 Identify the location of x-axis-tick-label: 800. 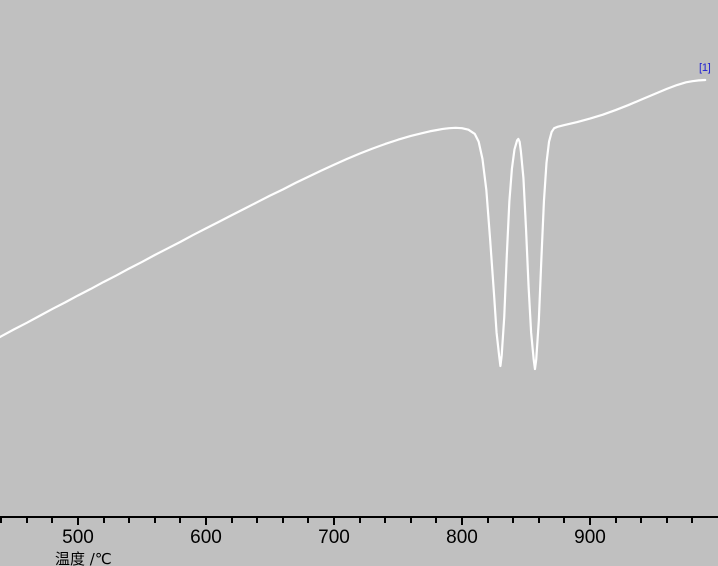
(462, 537).